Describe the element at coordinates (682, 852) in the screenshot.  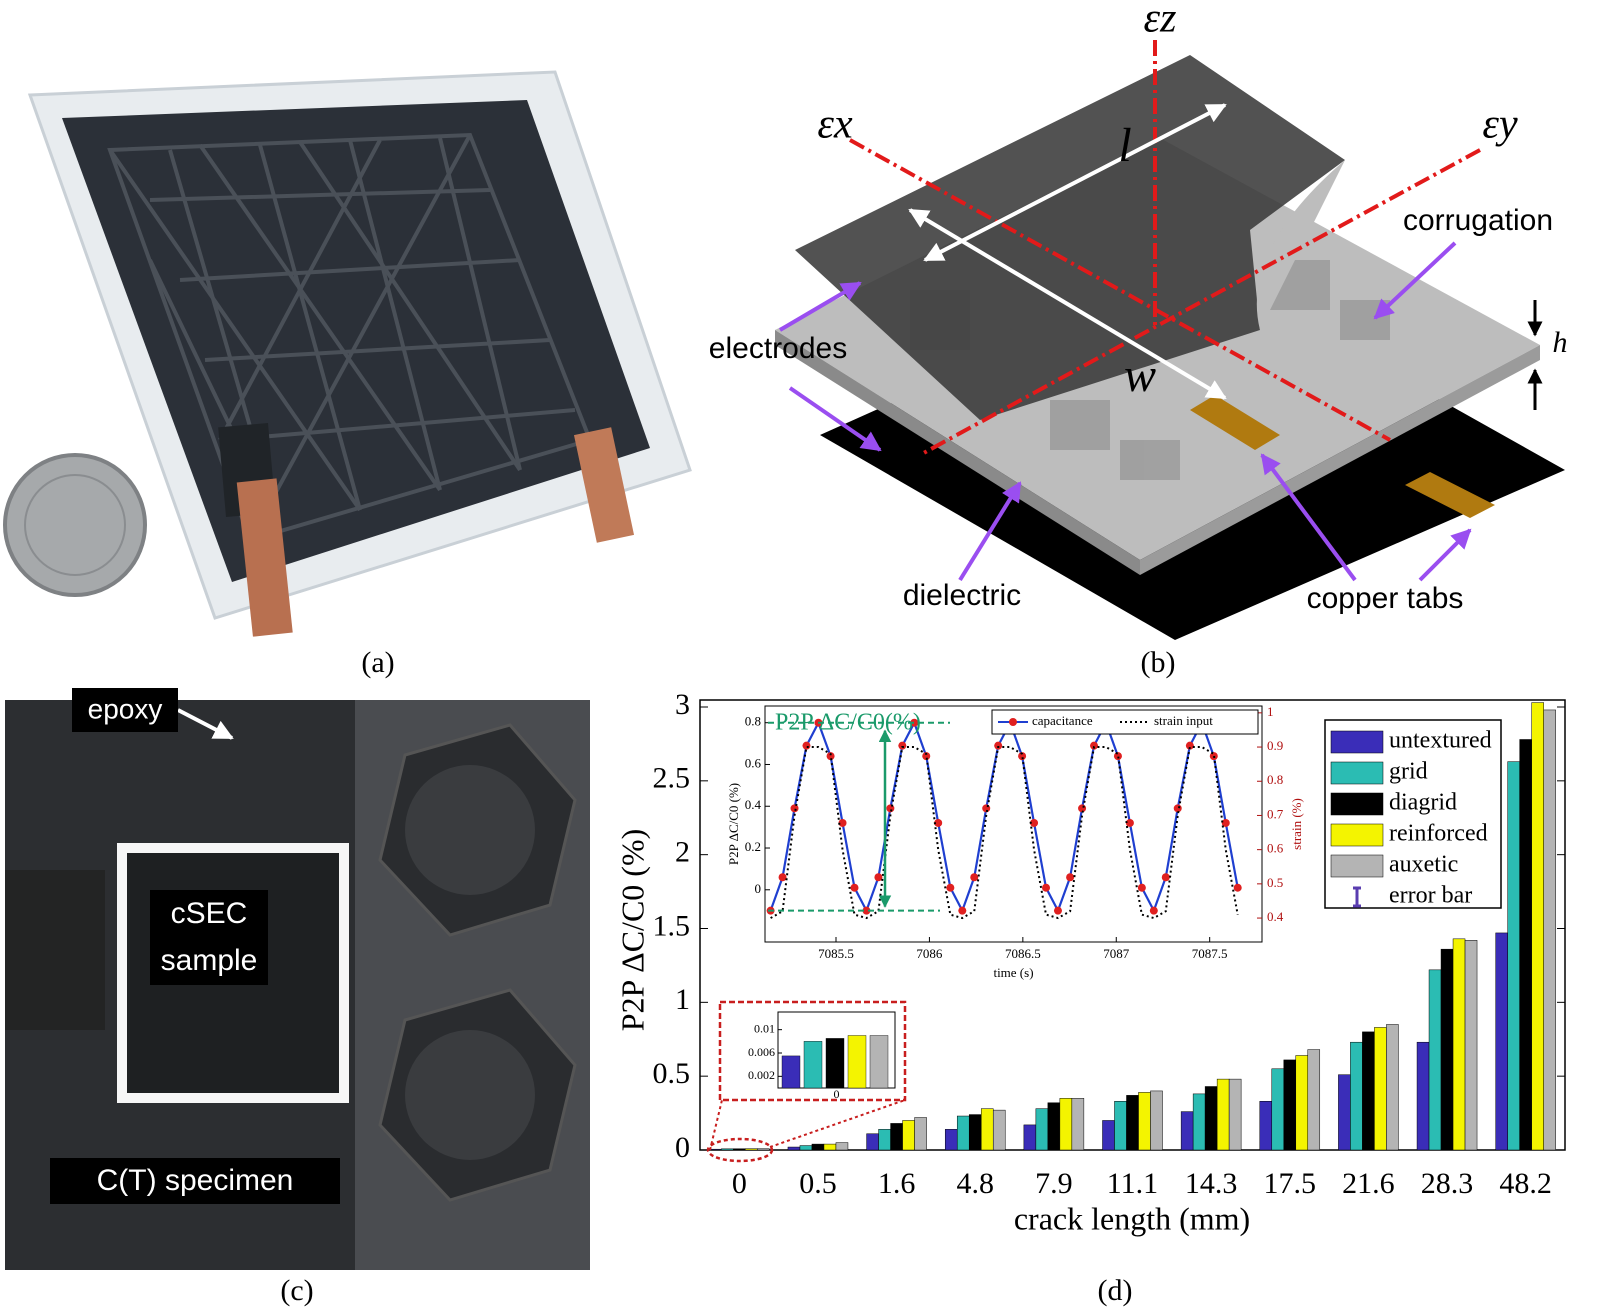
I see `y-tick-label: 2` at that location.